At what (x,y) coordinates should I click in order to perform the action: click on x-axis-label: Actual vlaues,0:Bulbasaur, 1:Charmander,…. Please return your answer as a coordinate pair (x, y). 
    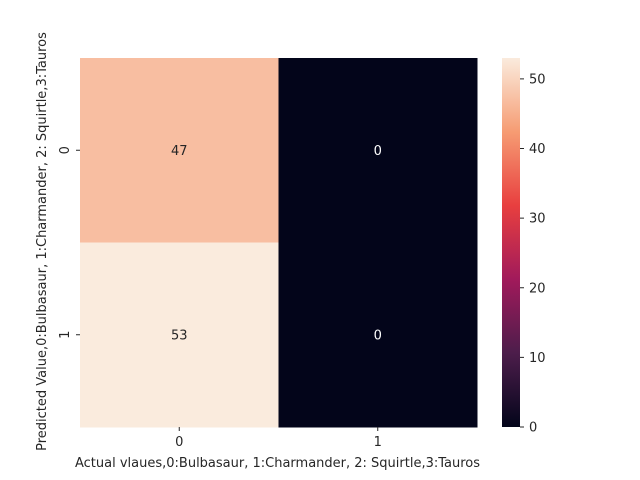
    Looking at the image, I should click on (277, 463).